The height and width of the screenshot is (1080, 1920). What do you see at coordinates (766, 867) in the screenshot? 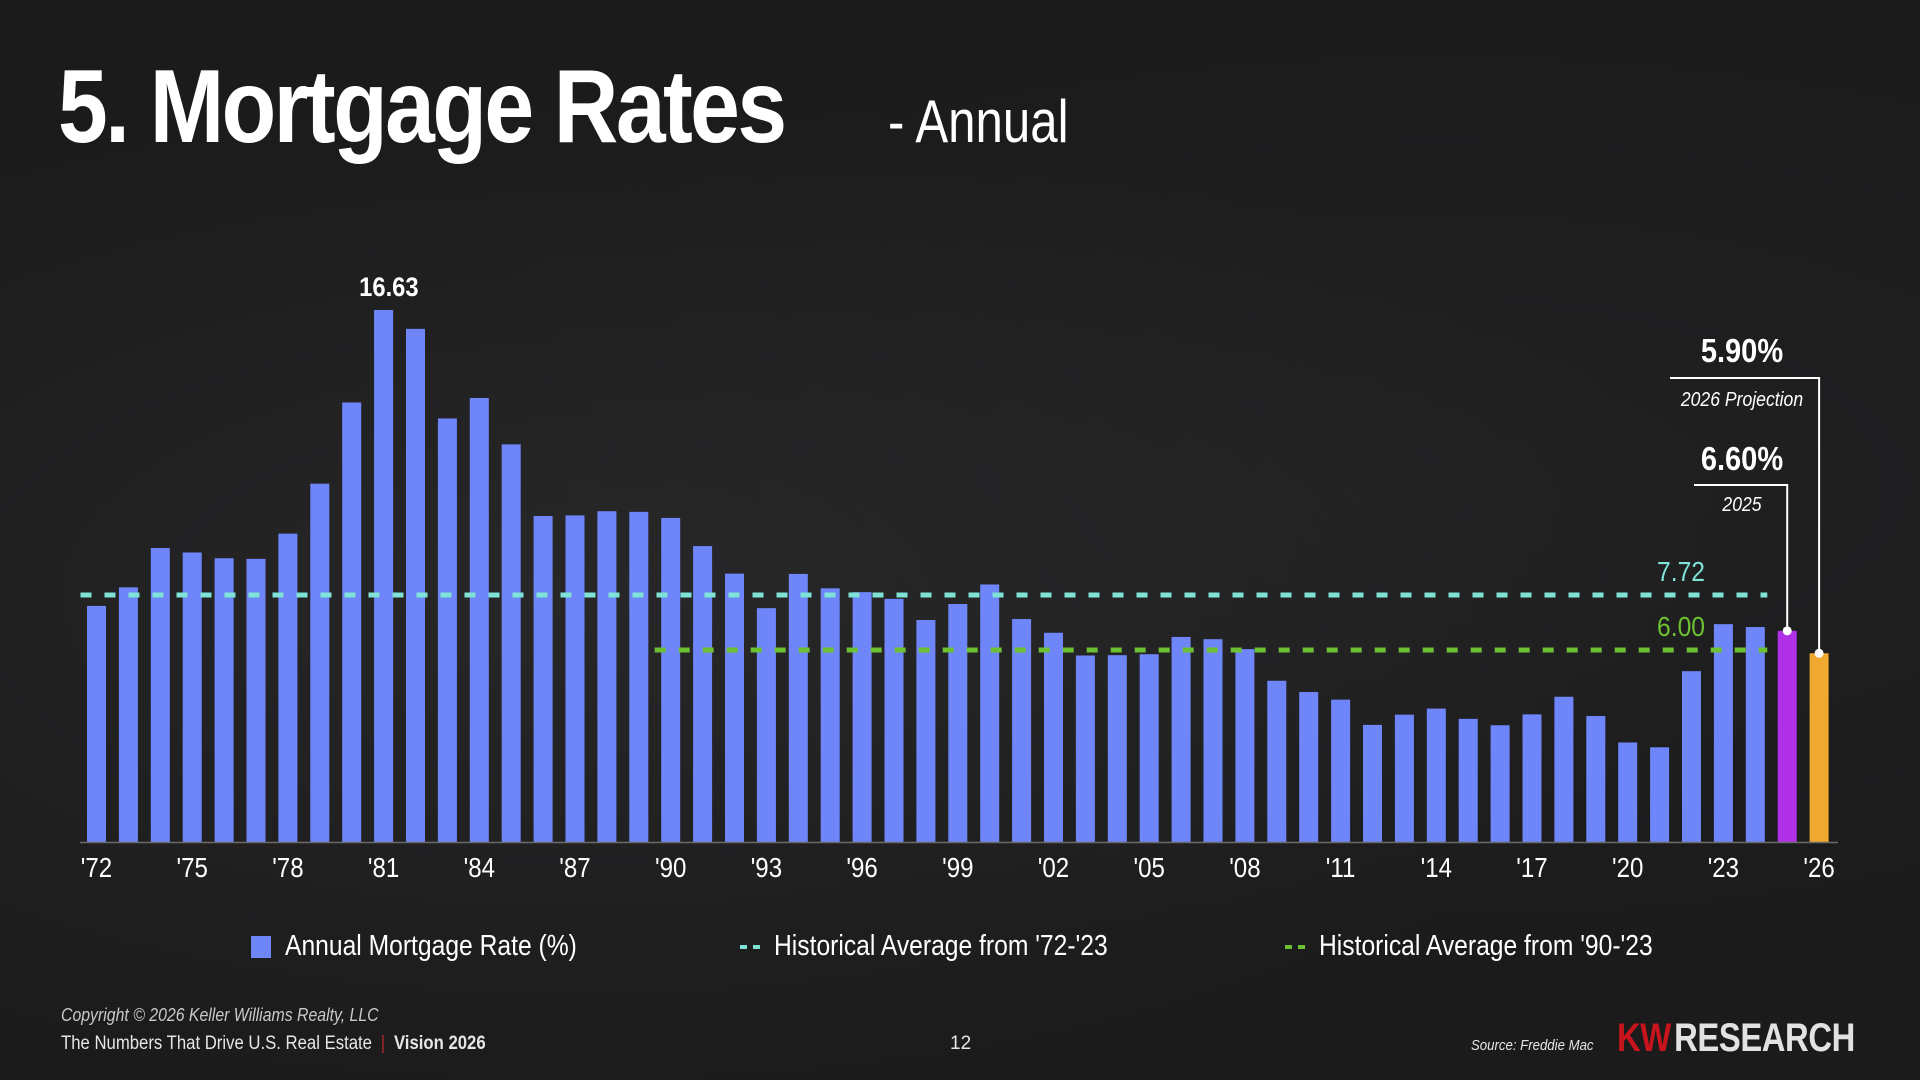
I see `x-tick-label-1993: '93` at bounding box center [766, 867].